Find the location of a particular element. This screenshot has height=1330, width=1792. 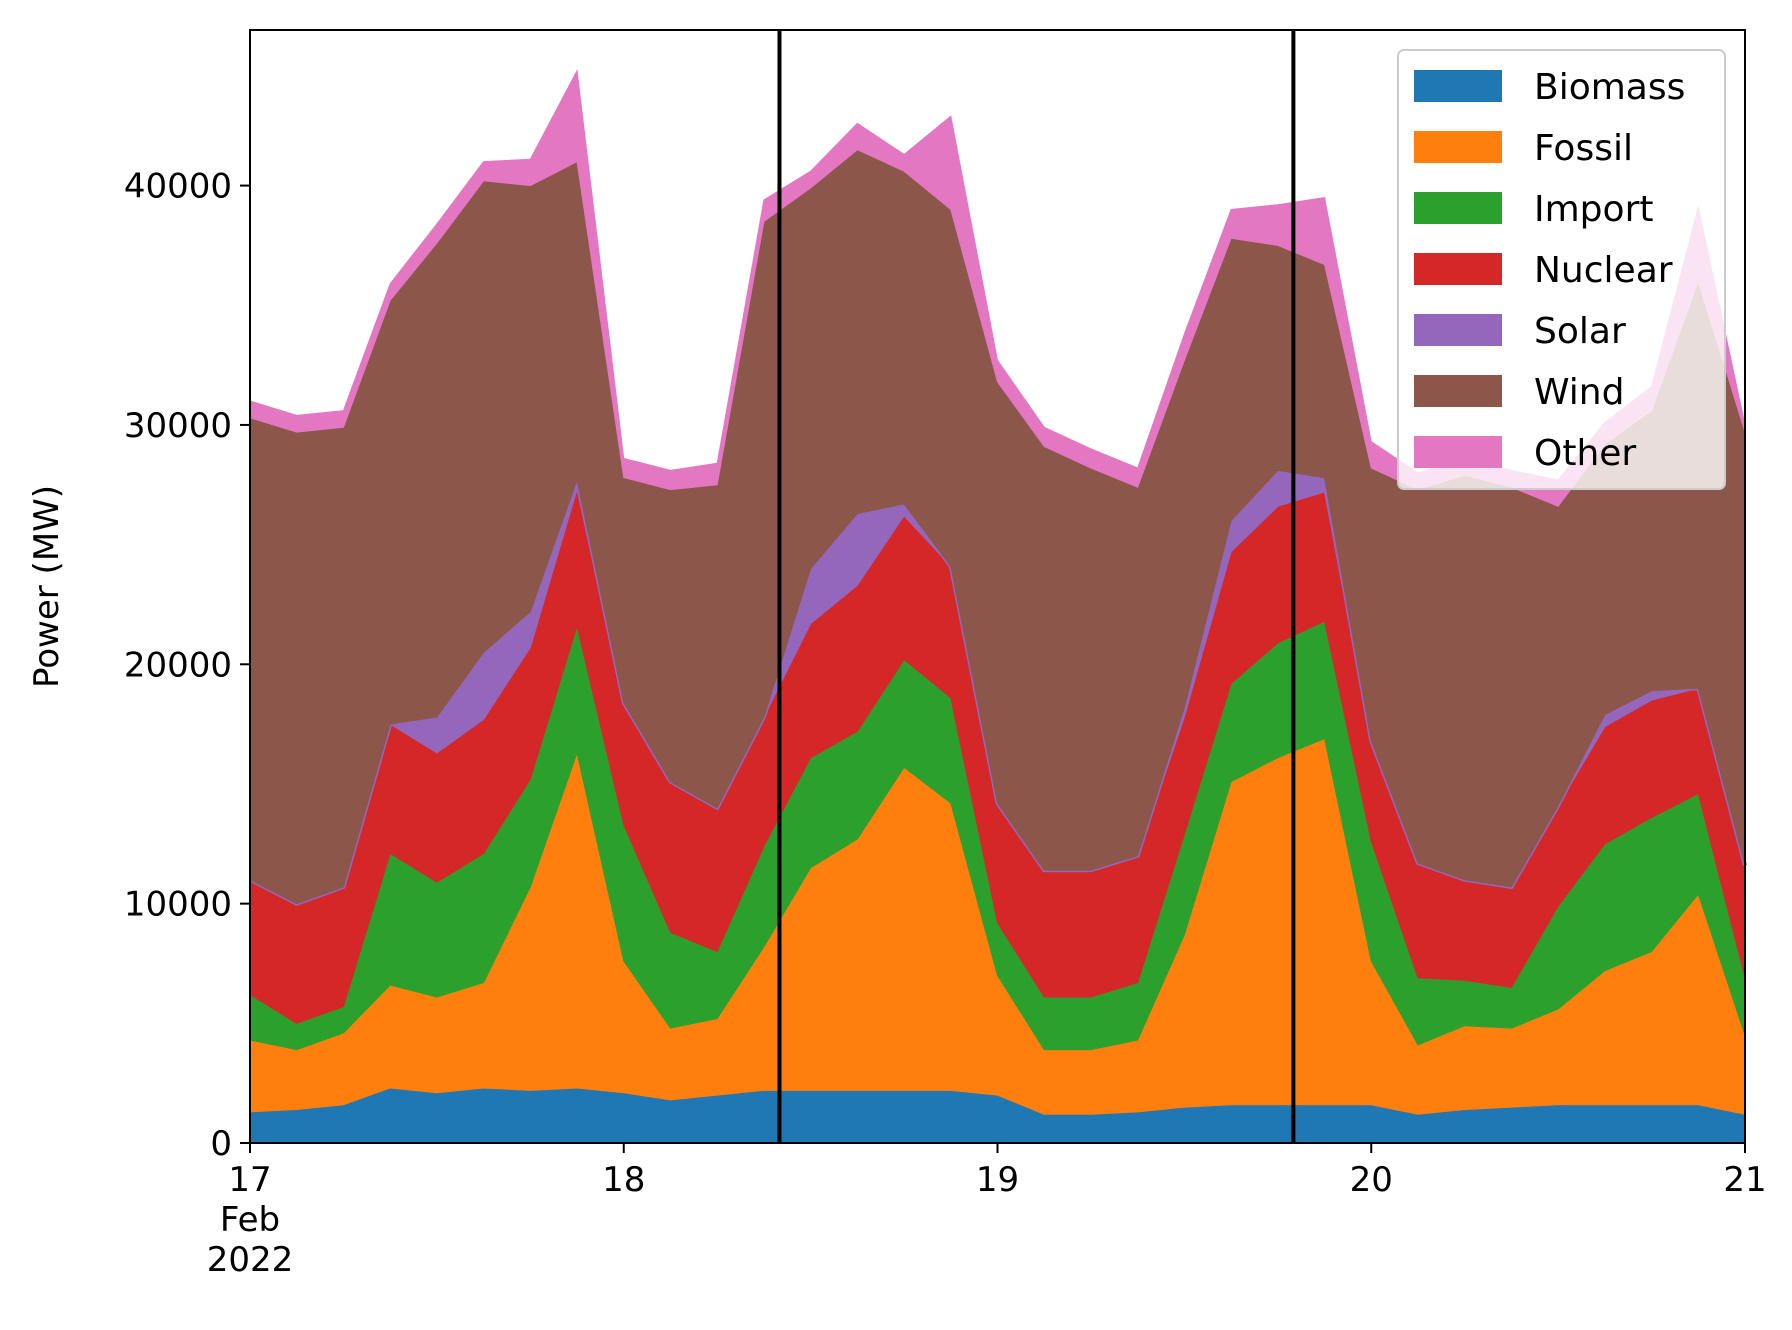

legend: Biomass Fossil Import Nuclear Solar Wind Other is located at coordinates (1561, 269).